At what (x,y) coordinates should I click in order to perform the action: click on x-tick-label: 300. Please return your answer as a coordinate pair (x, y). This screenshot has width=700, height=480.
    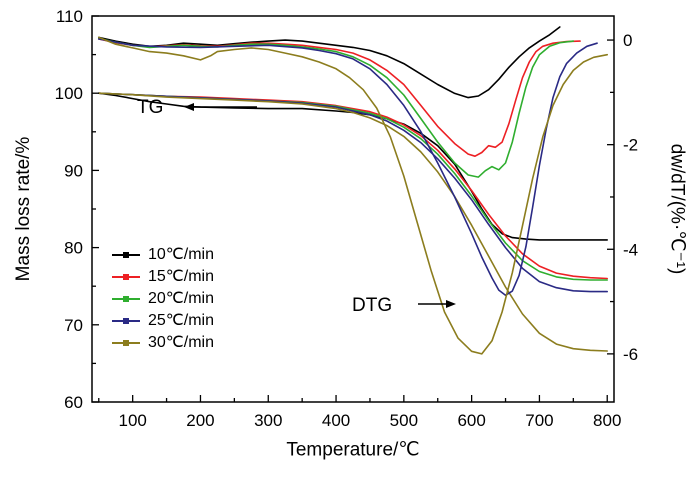
    Looking at the image, I should click on (268, 420).